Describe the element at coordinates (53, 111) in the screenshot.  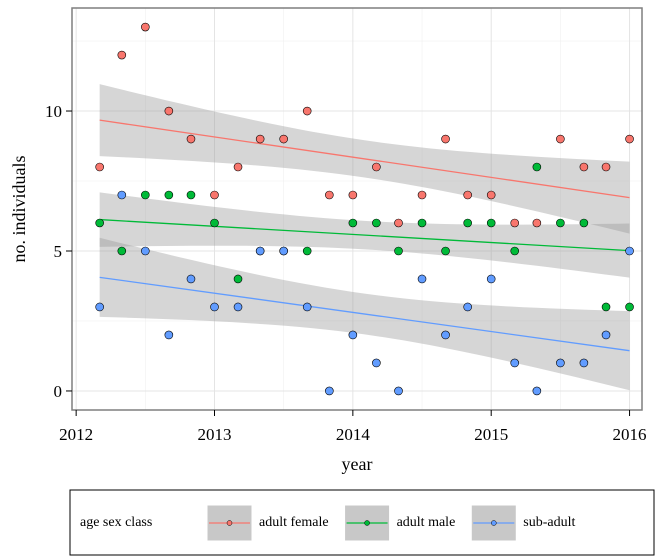
I see `y-tick-label: 10` at that location.